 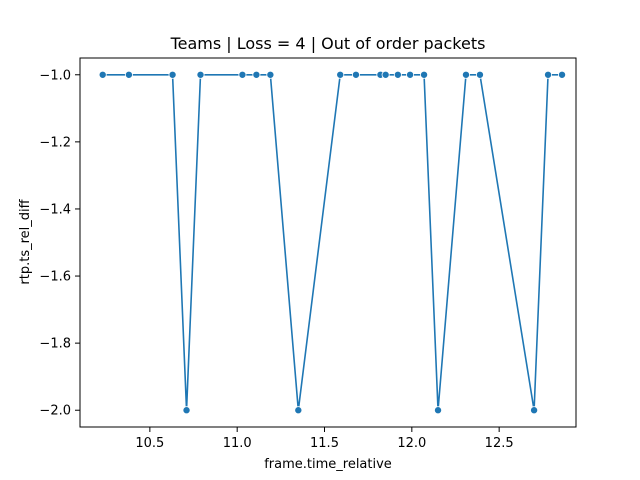 I want to click on x-axis-label: frame.time_relative, so click(x=328, y=464).